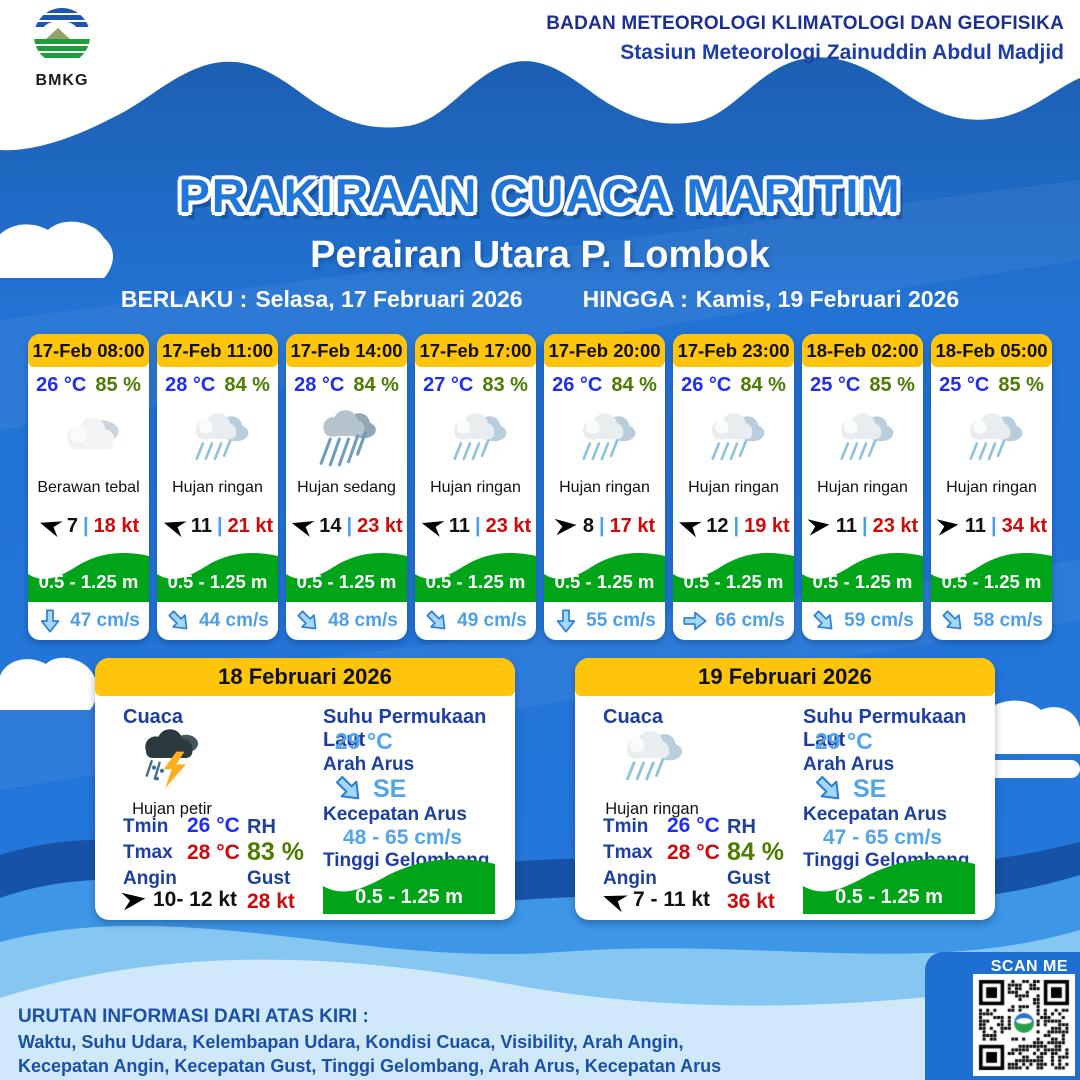  What do you see at coordinates (330, 525) in the screenshot?
I see `wind-speed: 14` at bounding box center [330, 525].